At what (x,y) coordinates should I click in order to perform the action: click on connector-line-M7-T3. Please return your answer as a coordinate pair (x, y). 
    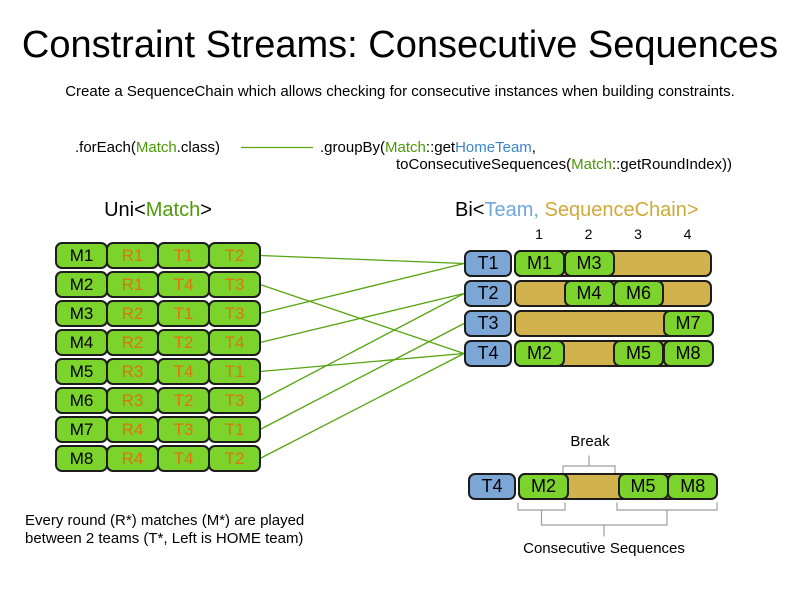
    Looking at the image, I should click on (362, 376).